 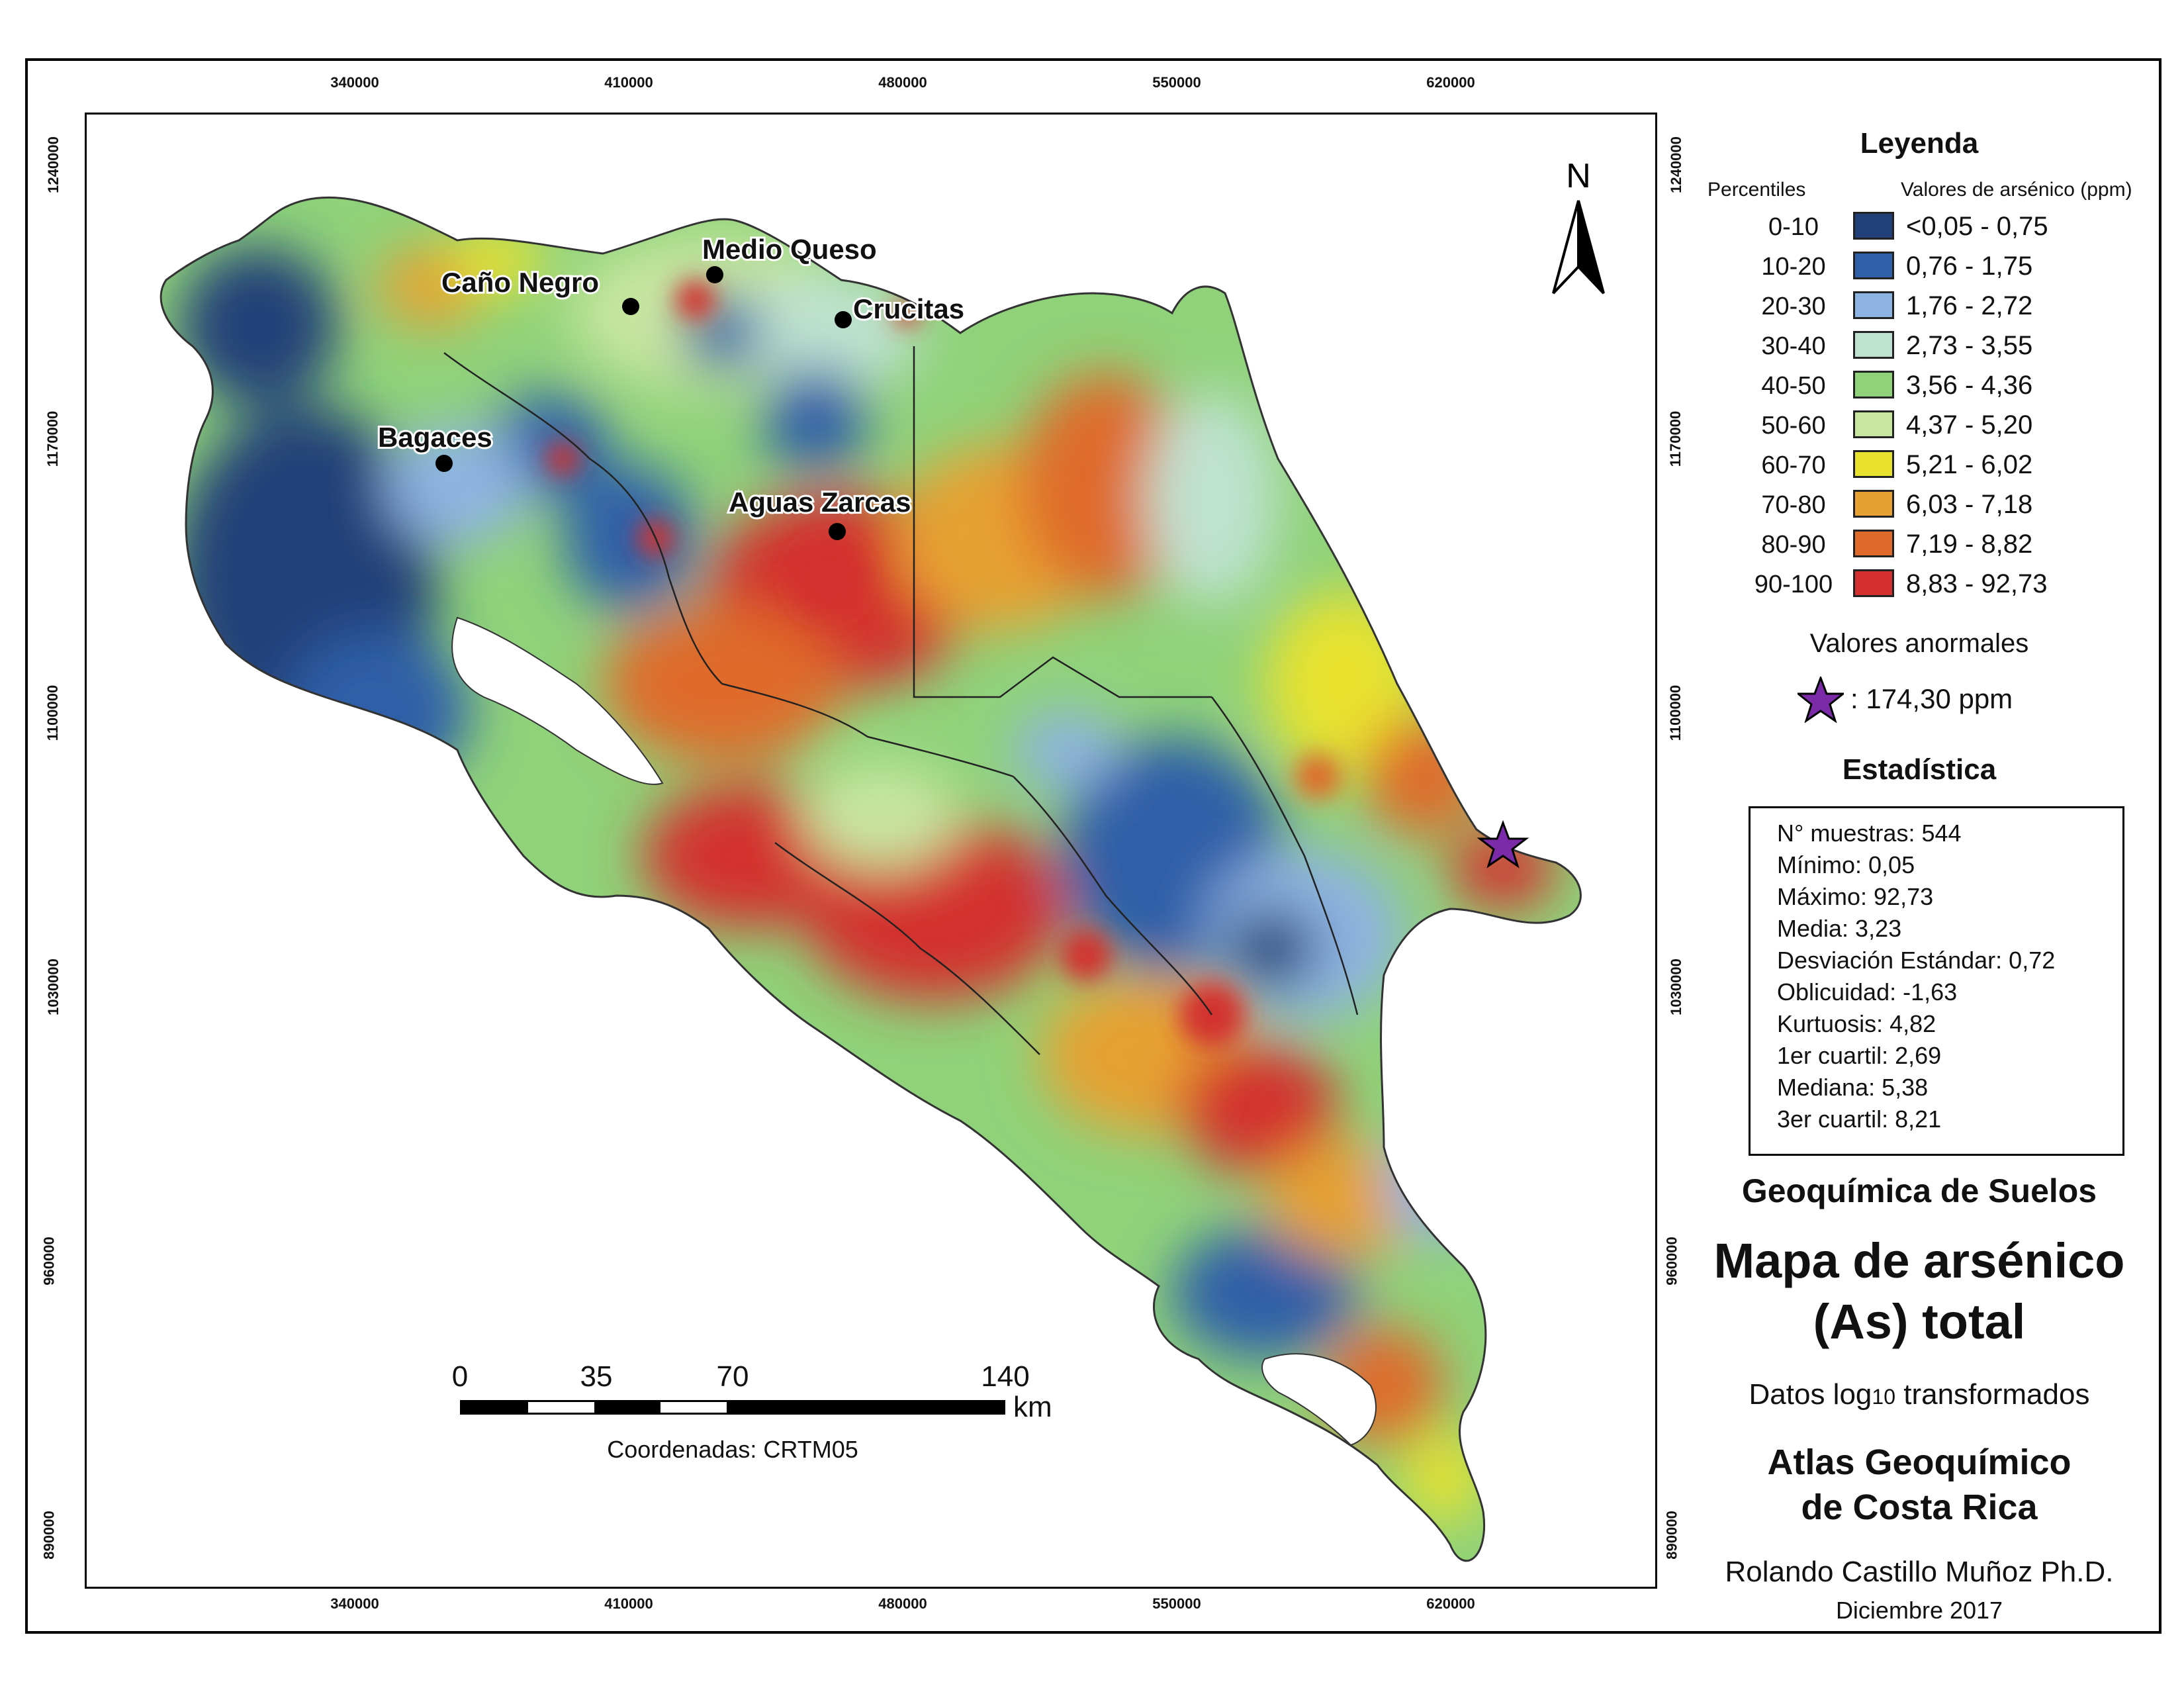 What do you see at coordinates (1032, 1407) in the screenshot?
I see `scale-unit: km` at bounding box center [1032, 1407].